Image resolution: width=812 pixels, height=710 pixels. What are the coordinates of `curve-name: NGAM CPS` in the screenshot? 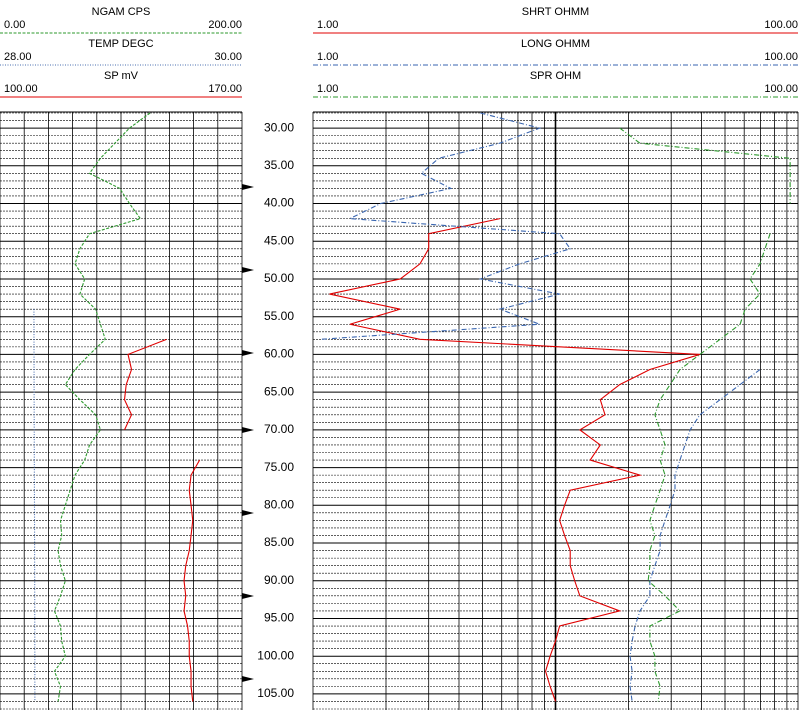 It's located at (121, 12).